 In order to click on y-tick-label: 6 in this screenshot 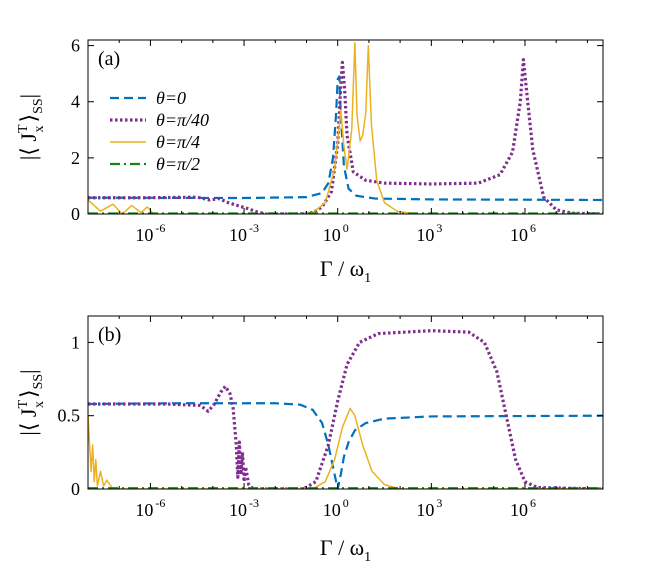, I will do `click(75, 46)`.